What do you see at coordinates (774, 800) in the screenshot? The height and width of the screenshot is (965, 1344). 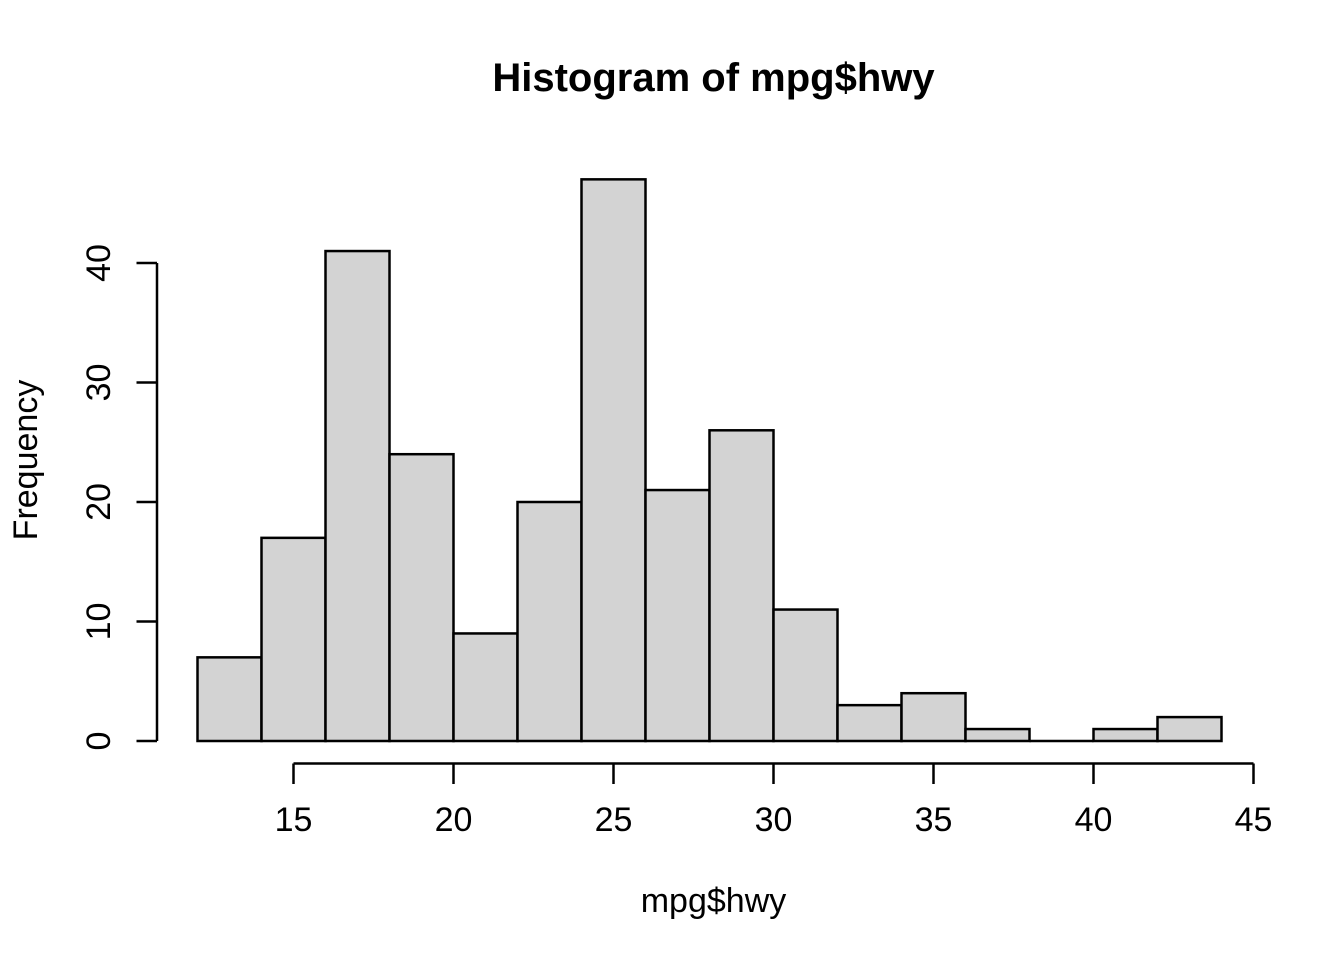 I see `x-axis: 15 20 25 30 35 40 45` at bounding box center [774, 800].